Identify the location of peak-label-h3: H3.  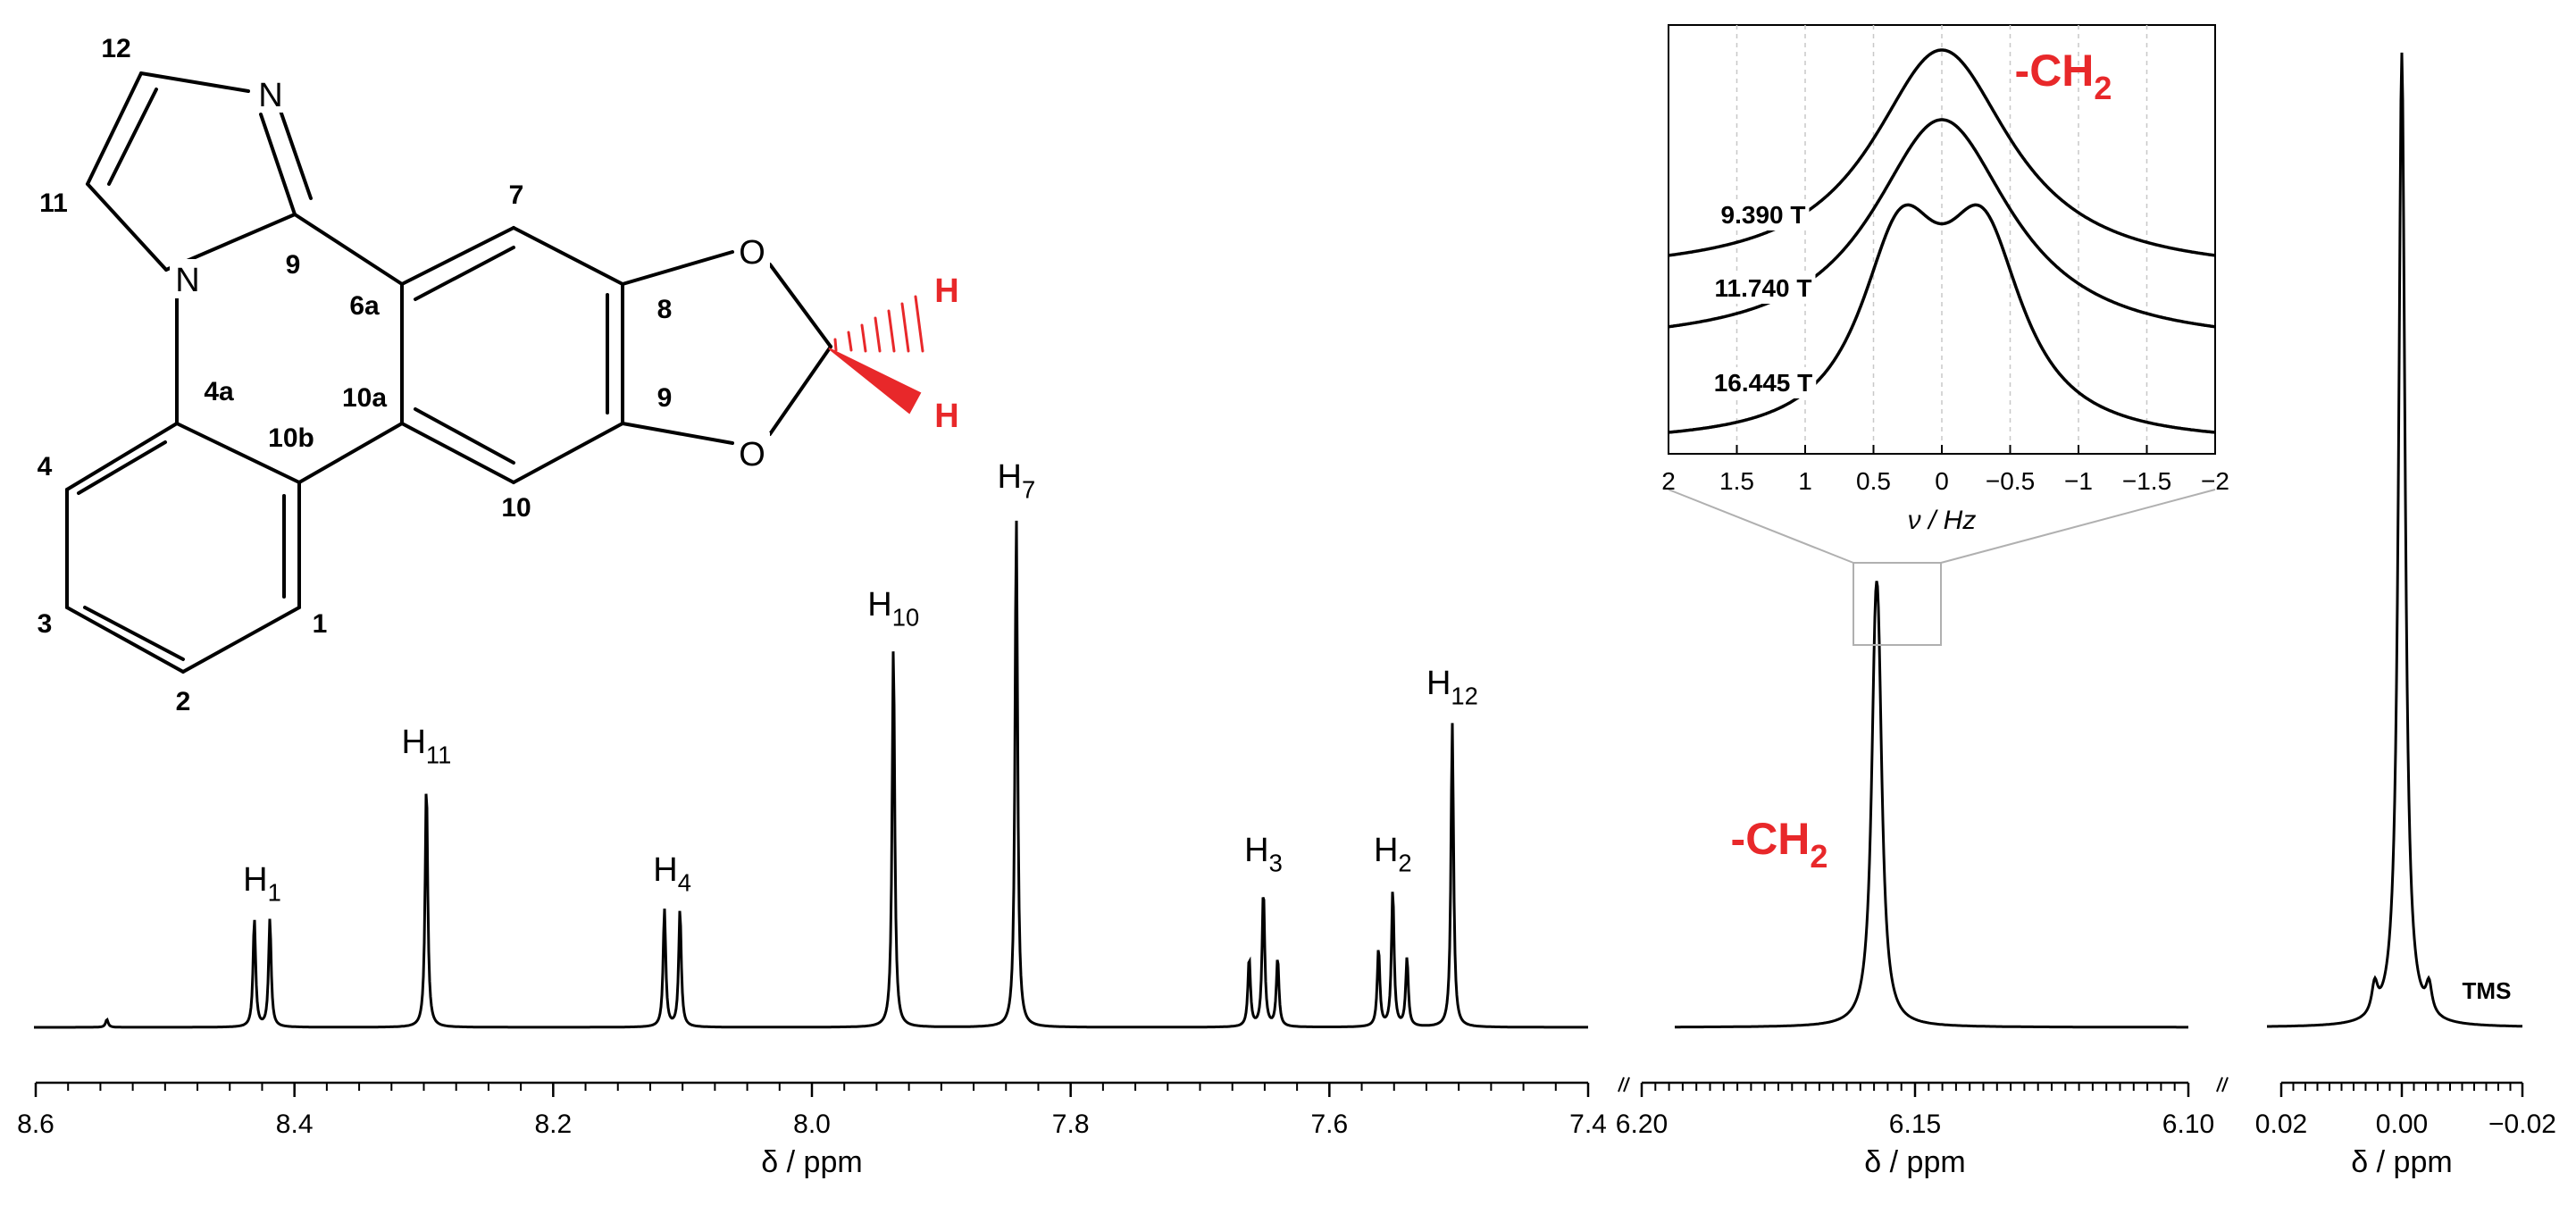
(1264, 854).